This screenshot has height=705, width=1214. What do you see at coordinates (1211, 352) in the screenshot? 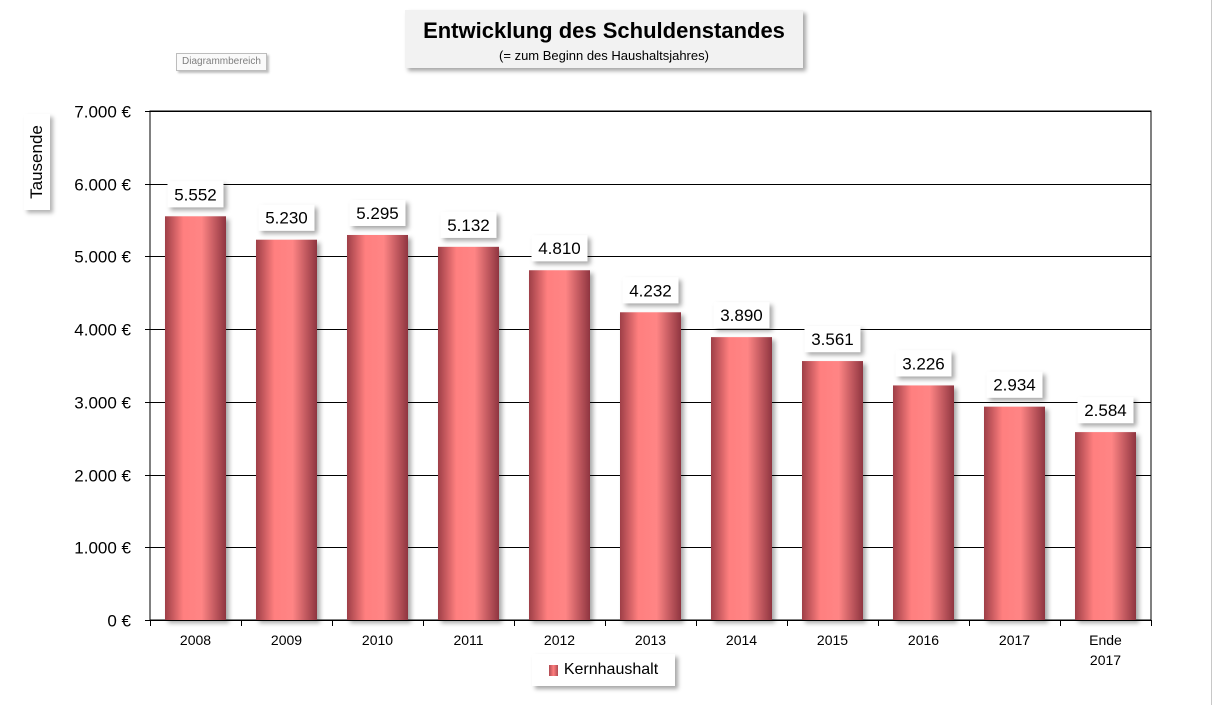
I see `window-edge` at bounding box center [1211, 352].